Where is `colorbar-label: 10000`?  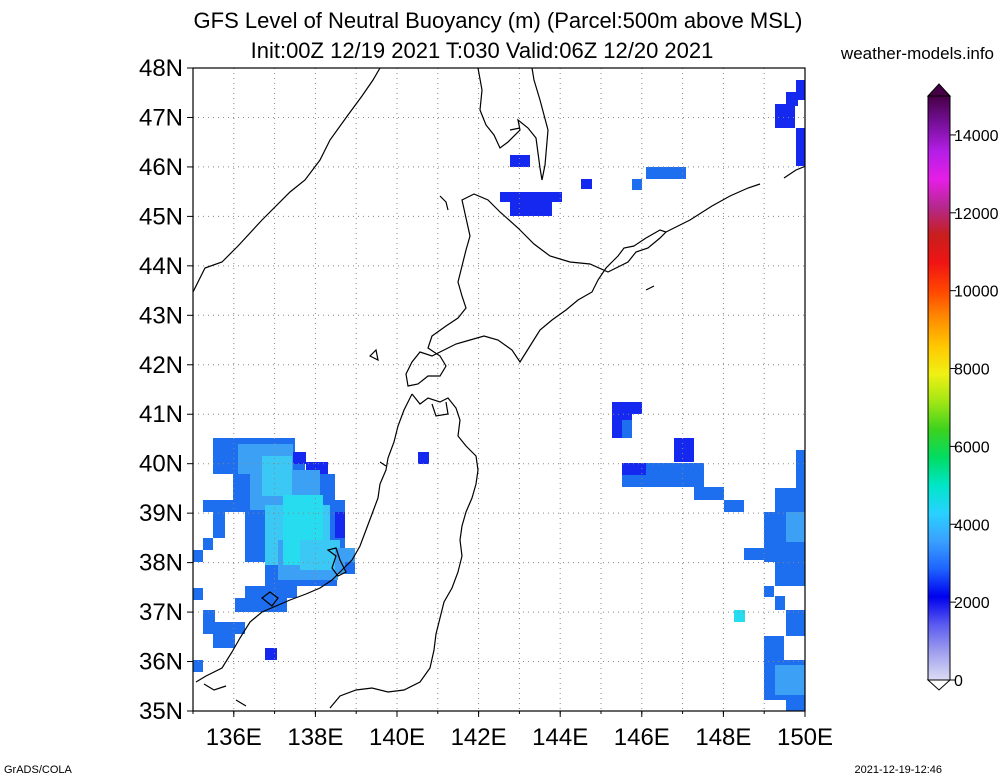
colorbar-label: 10000 is located at coordinates (976, 292).